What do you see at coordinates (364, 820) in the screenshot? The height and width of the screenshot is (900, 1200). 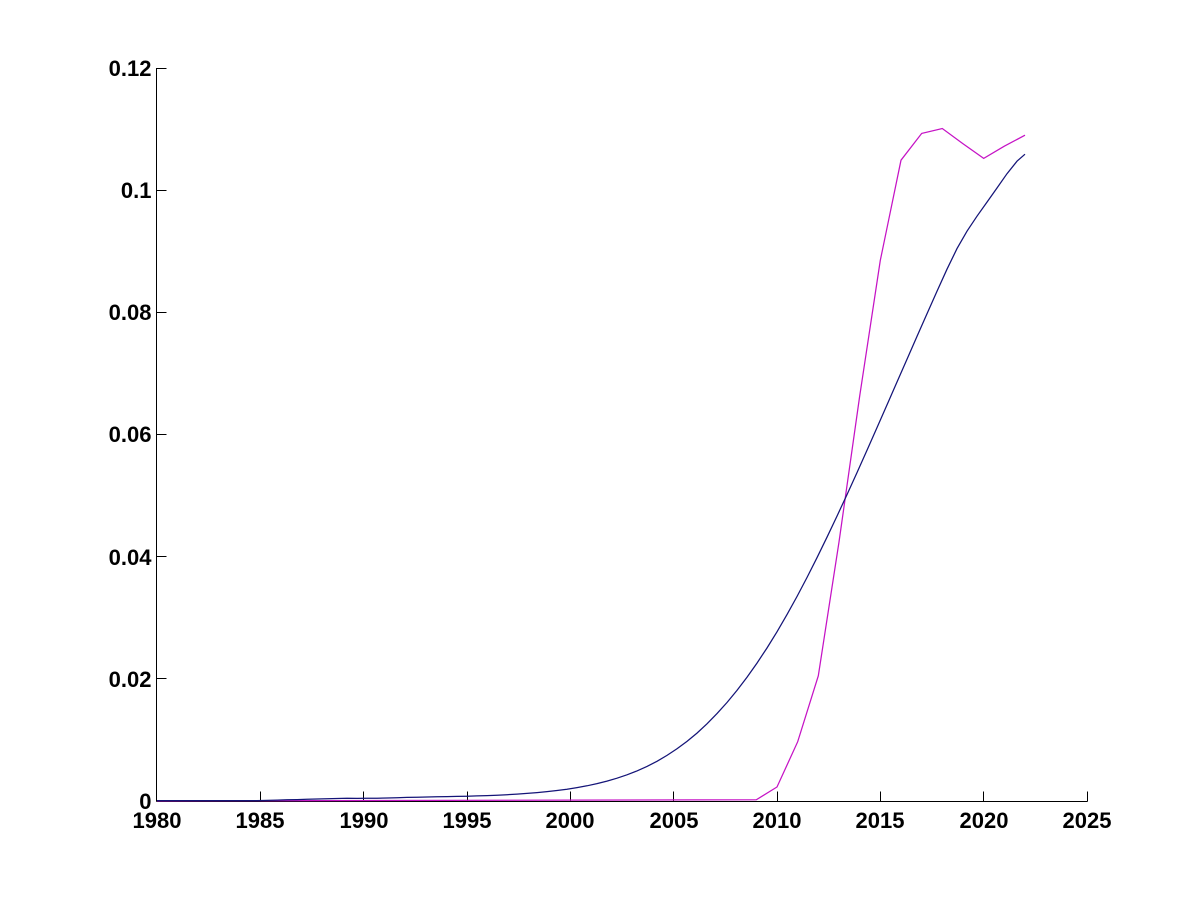 I see `svg-text: 1990` at bounding box center [364, 820].